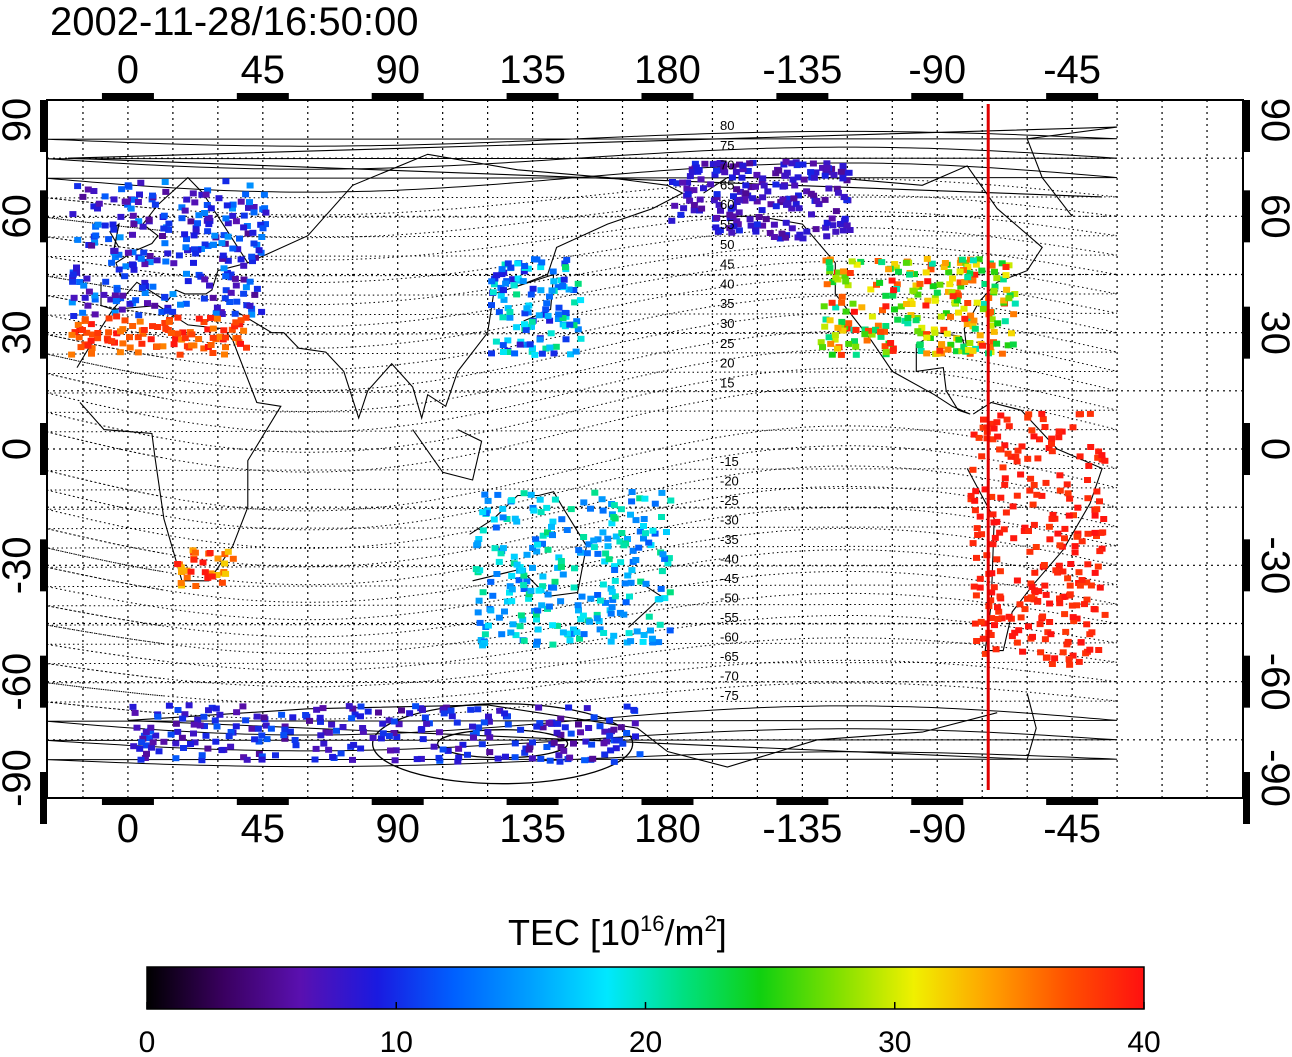  Describe the element at coordinates (43, 565) in the screenshot. I see `left-tick-bar` at that location.